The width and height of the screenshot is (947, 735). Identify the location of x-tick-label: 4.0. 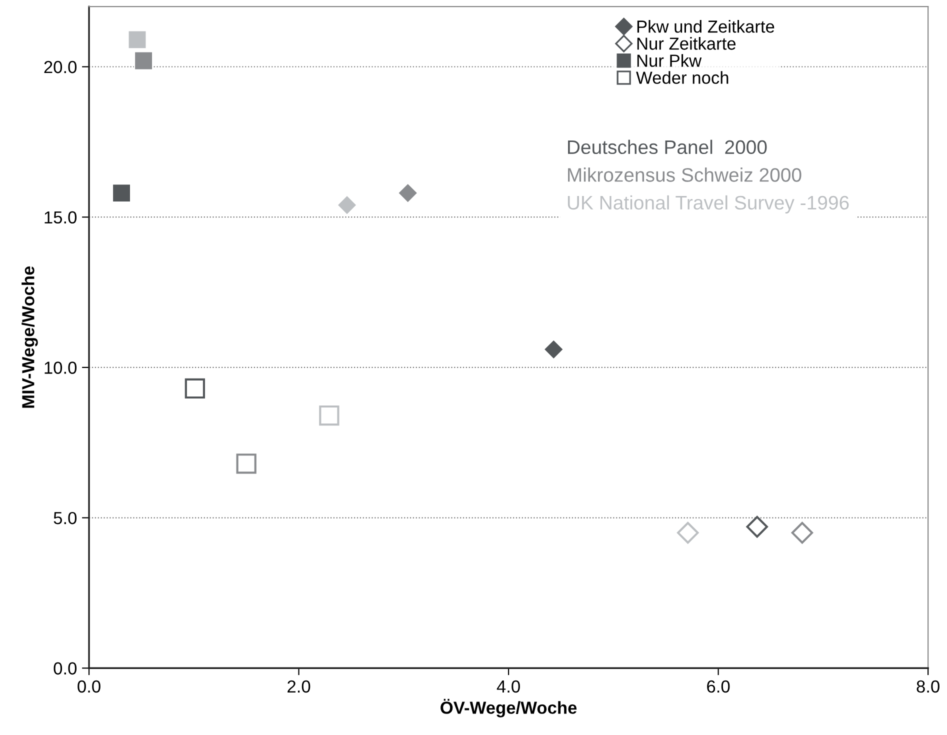
(508, 686).